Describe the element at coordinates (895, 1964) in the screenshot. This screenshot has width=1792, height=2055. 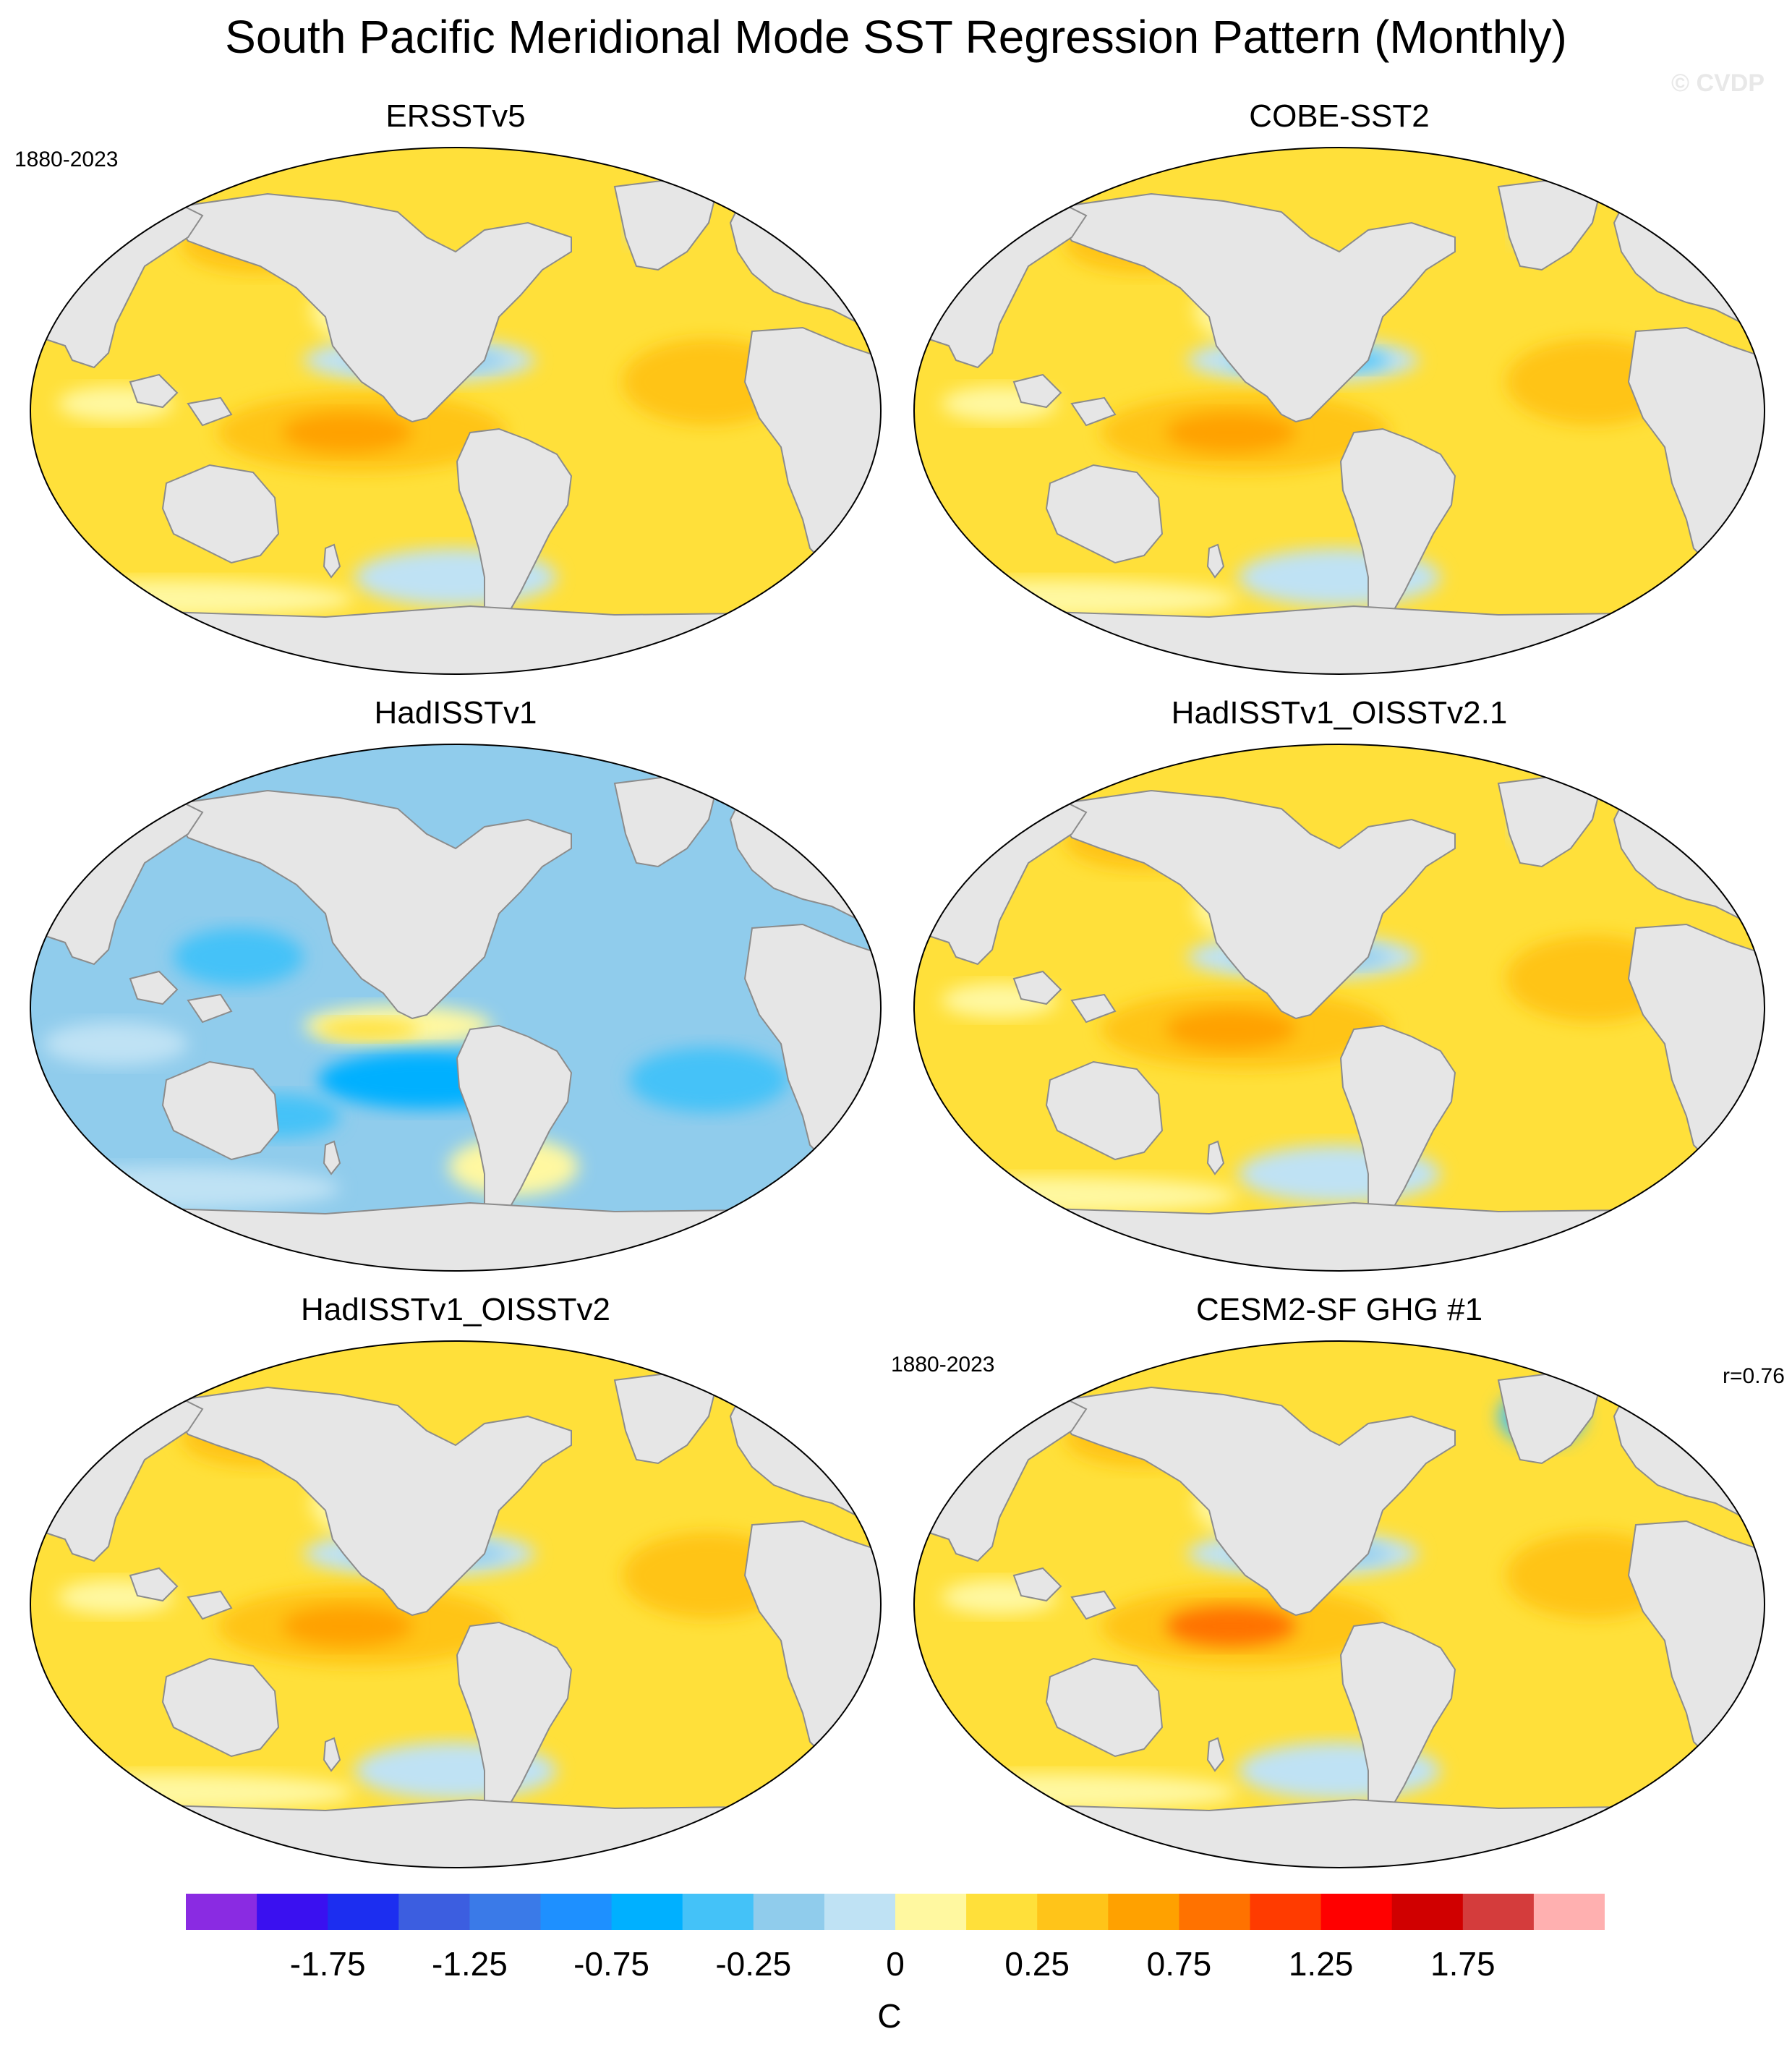
I see `colorbar-tick-label: 0` at that location.